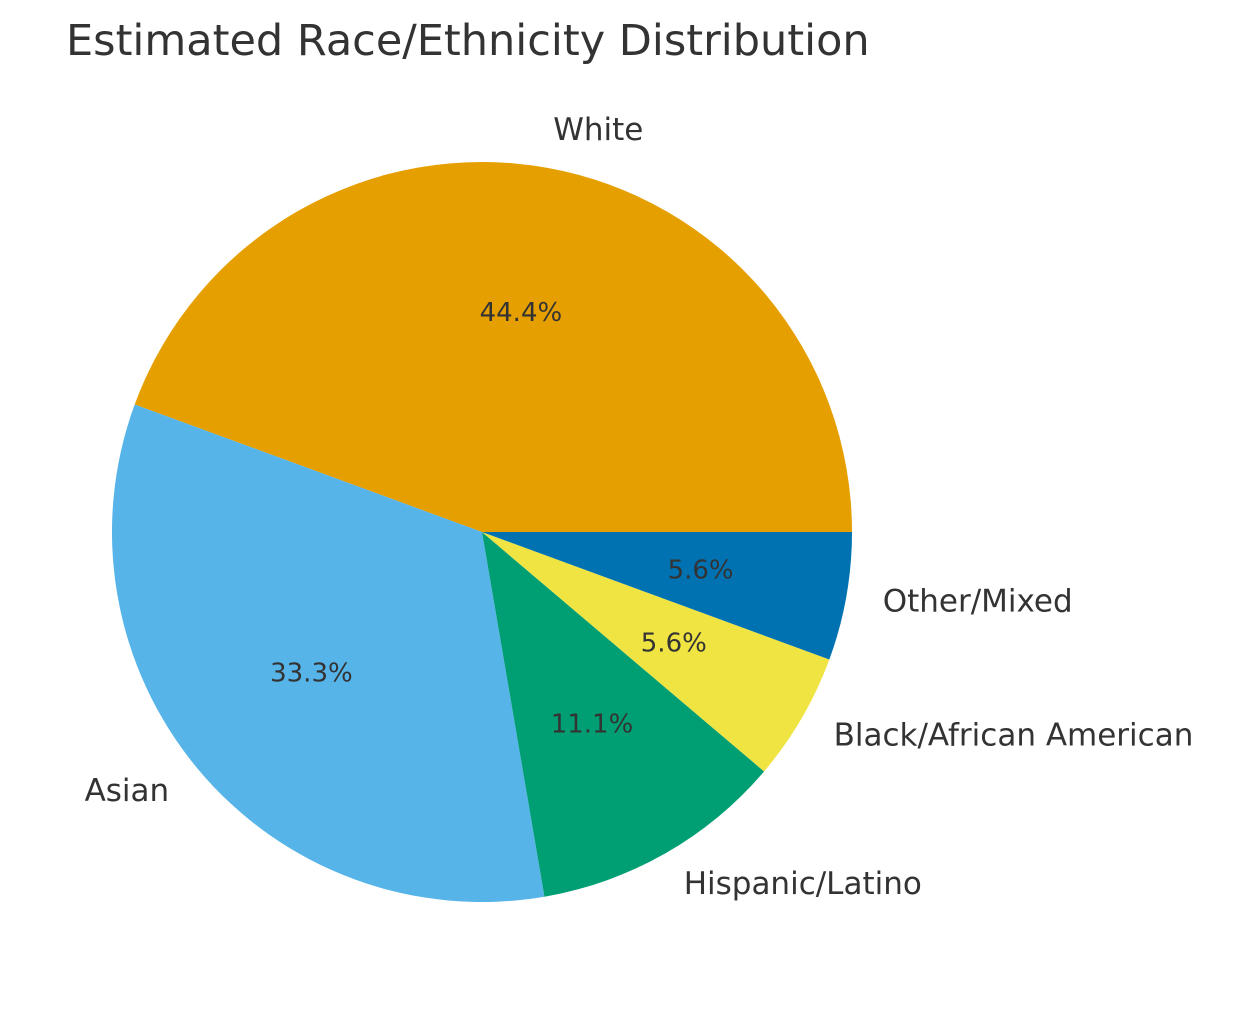 The width and height of the screenshot is (1241, 1018). I want to click on pie-slice-hispanic-latino, so click(623, 714).